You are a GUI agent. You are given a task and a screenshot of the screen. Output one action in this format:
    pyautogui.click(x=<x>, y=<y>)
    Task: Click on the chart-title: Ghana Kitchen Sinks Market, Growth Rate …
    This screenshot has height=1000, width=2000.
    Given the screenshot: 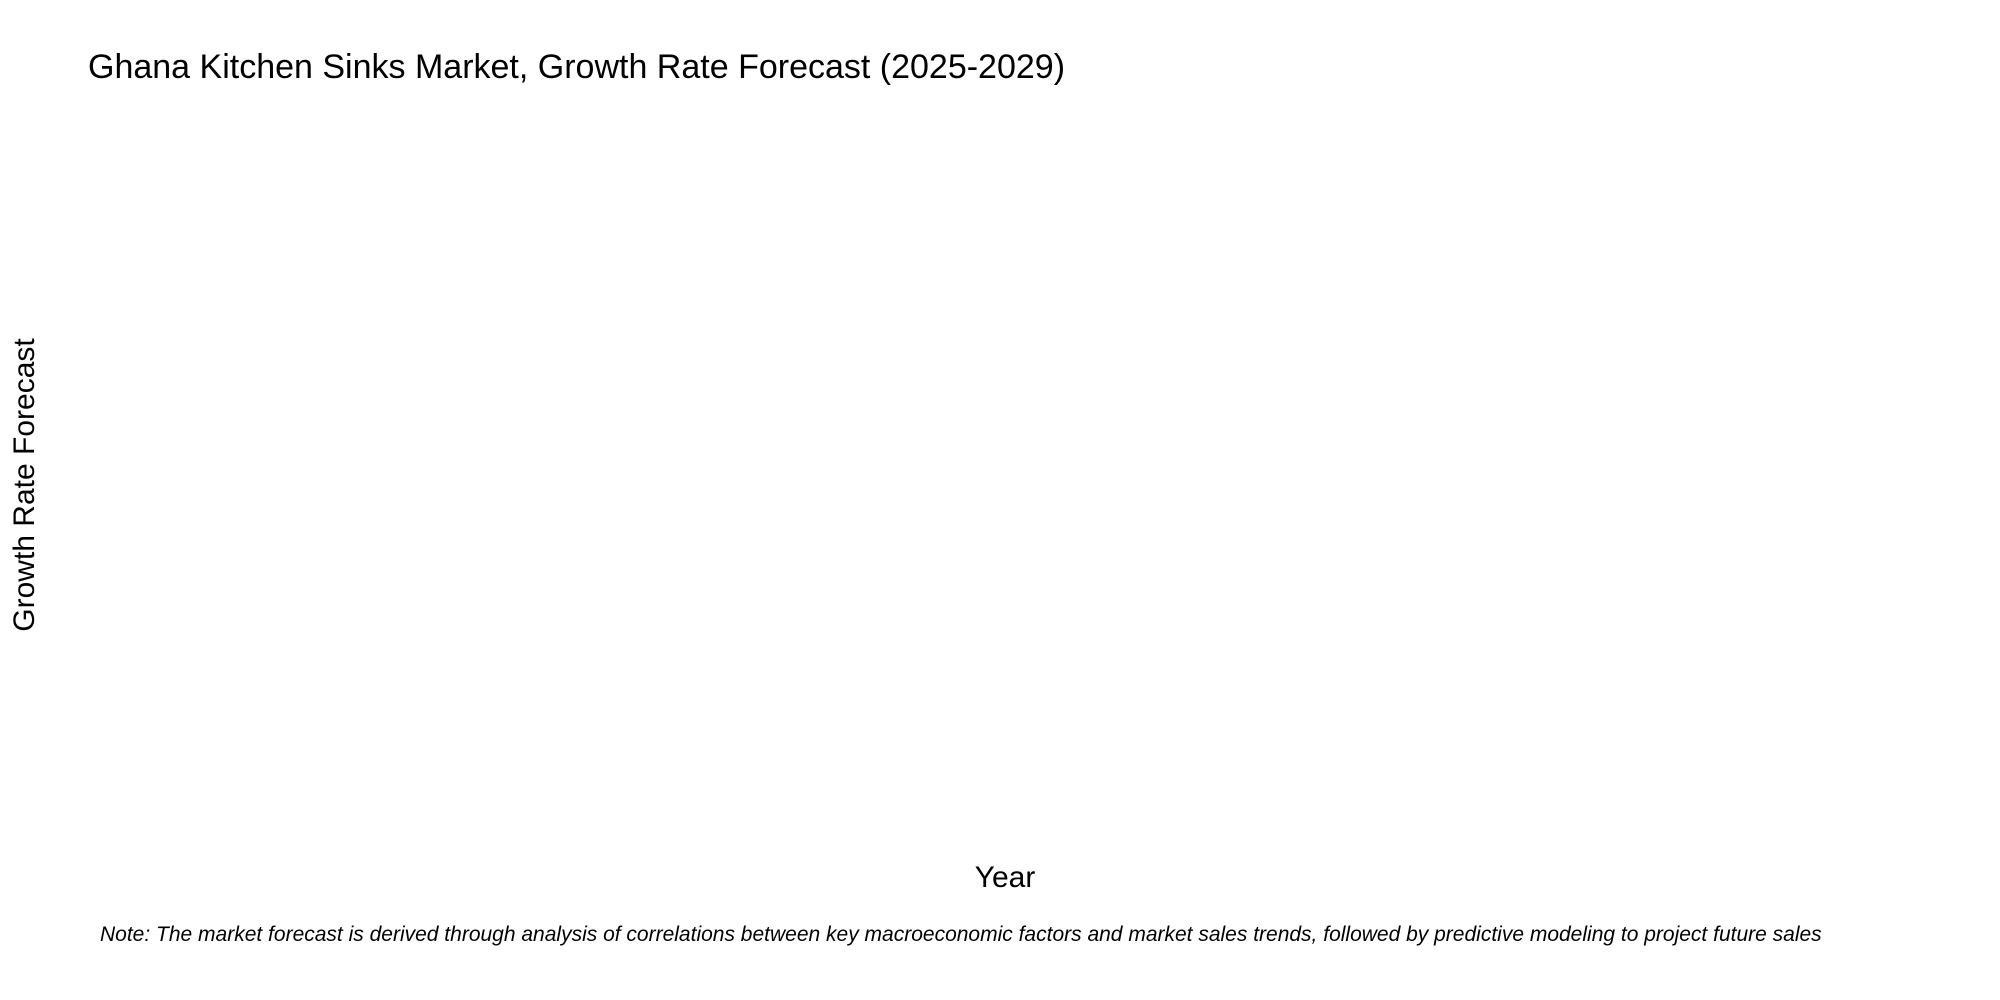 What is the action you would take?
    pyautogui.click(x=576, y=67)
    